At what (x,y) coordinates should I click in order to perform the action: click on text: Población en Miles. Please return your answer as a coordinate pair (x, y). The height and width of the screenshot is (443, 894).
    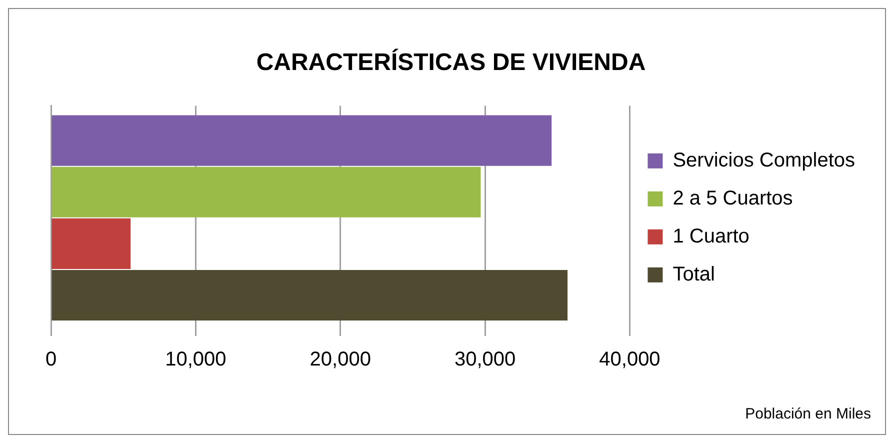
    Looking at the image, I should click on (808, 414).